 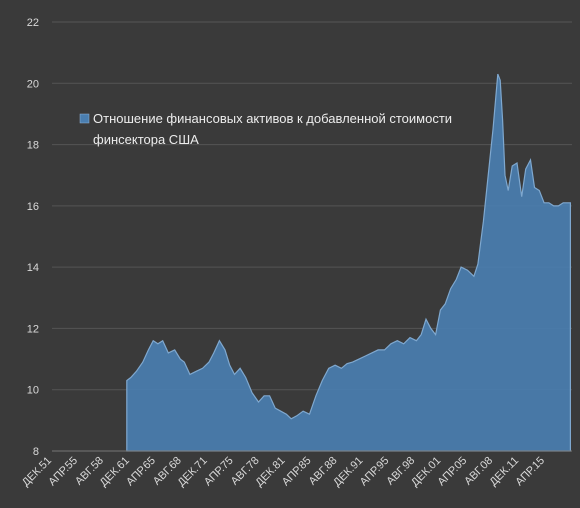 What do you see at coordinates (33, 23) in the screenshot?
I see `y-tick-label: 22` at bounding box center [33, 23].